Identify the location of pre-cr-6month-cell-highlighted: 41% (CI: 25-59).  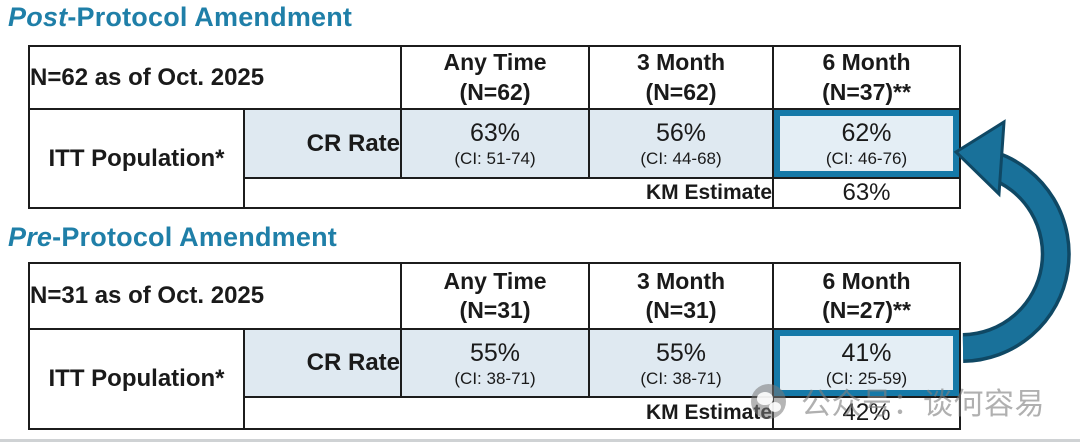
(867, 363).